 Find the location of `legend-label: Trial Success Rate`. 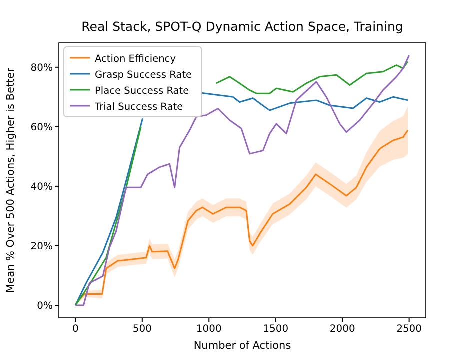

legend-label: Trial Success Rate is located at coordinates (139, 107).